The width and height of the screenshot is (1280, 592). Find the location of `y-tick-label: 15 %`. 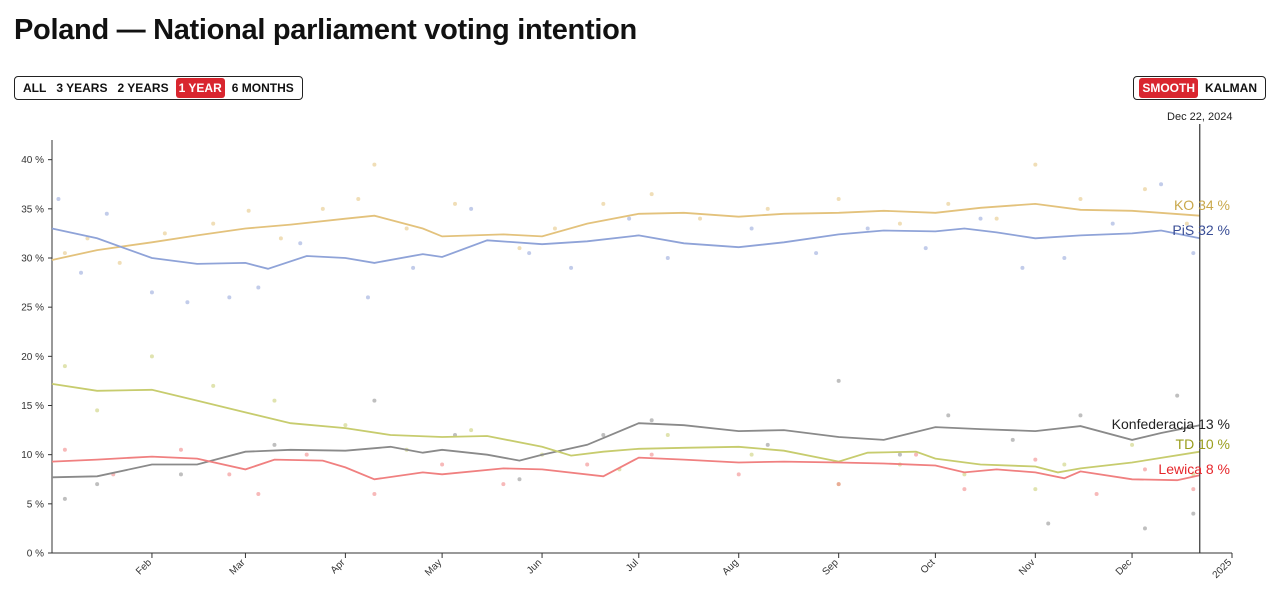

y-tick-label: 15 % is located at coordinates (32, 406).